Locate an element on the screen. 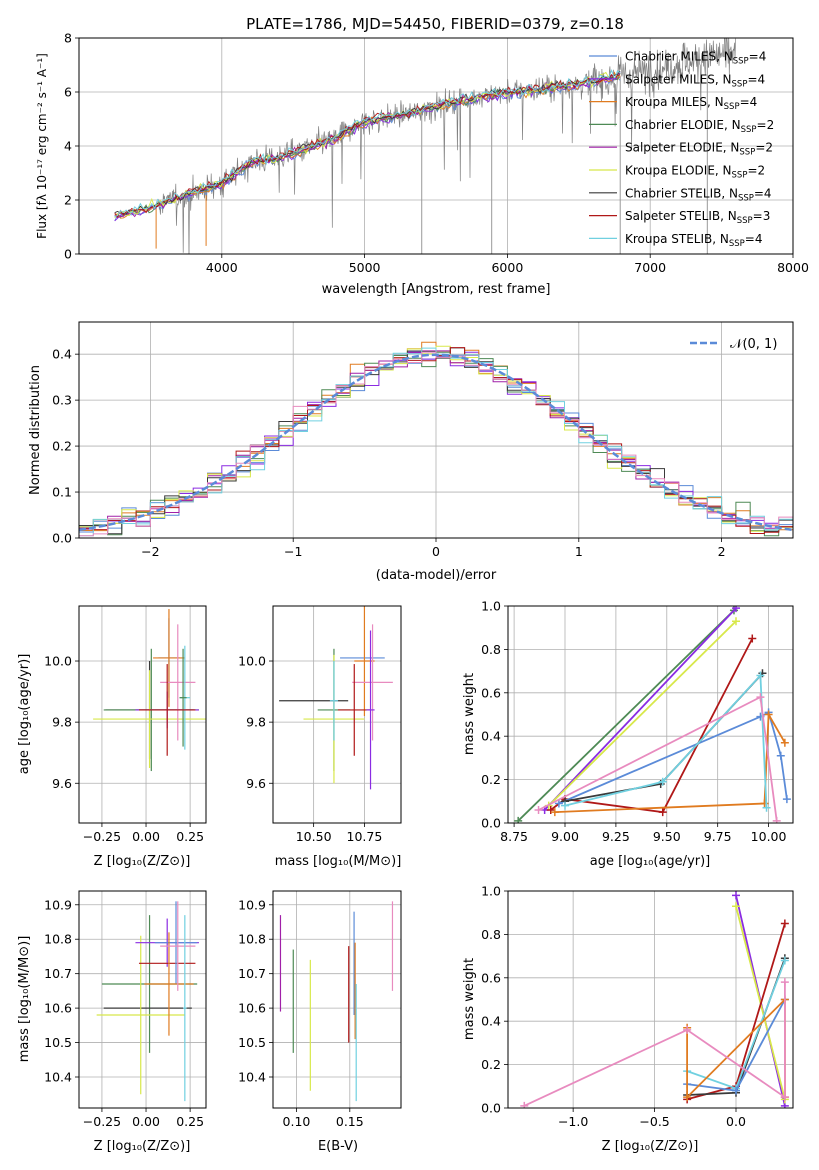 The height and width of the screenshot is (1170, 819). legend-entry-label: Chabrier STELIB, NSSP=4 is located at coordinates (698, 194).